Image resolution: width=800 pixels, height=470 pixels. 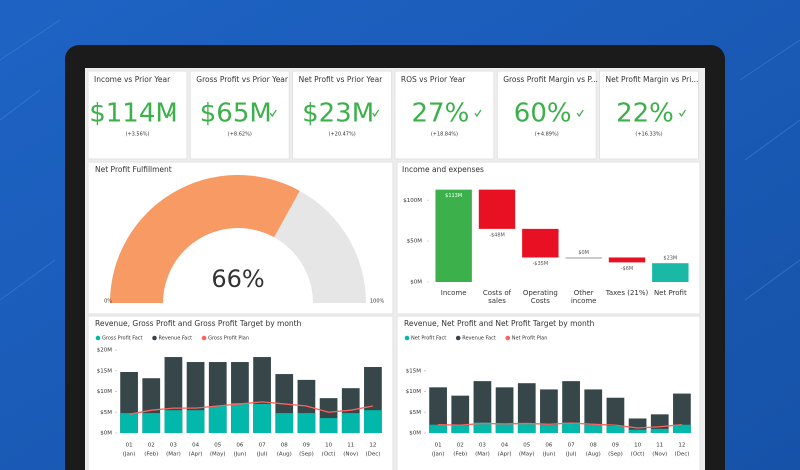 What do you see at coordinates (341, 79) in the screenshot?
I see `kpi-title: Net Profit vs Prior Year` at bounding box center [341, 79].